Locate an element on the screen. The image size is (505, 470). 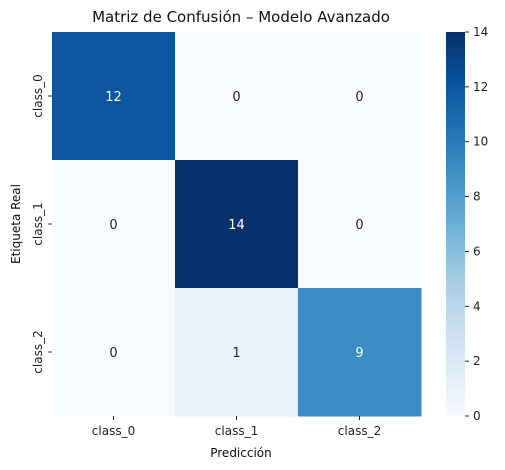
colorbar-tick-label: 0 is located at coordinates (477, 416).